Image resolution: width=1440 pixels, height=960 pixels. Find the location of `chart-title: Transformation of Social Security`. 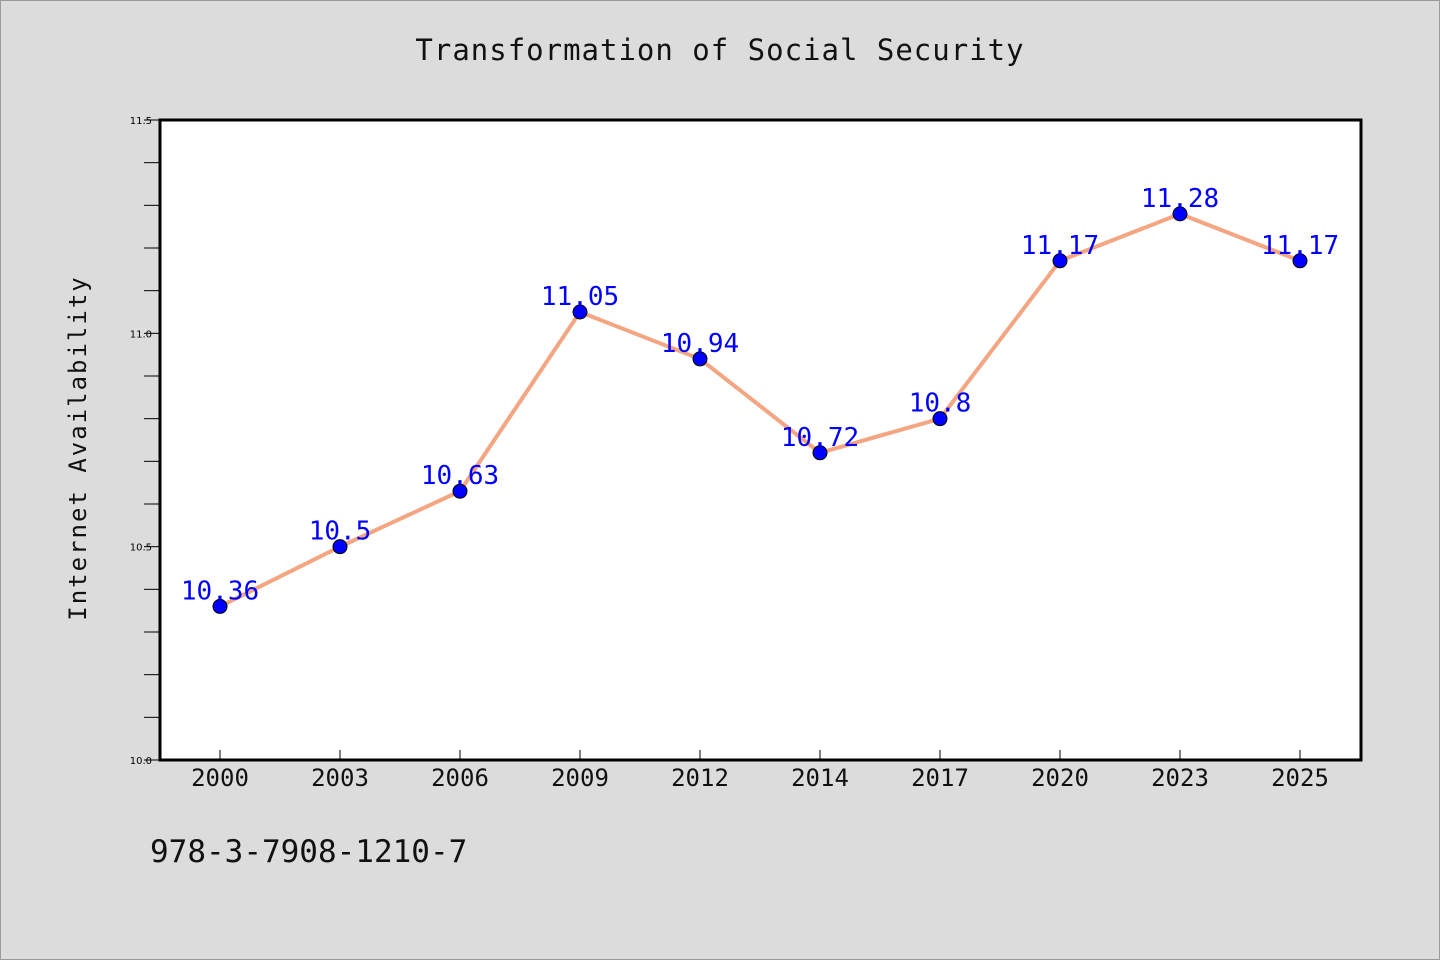

chart-title: Transformation of Social Security is located at coordinates (720, 50).